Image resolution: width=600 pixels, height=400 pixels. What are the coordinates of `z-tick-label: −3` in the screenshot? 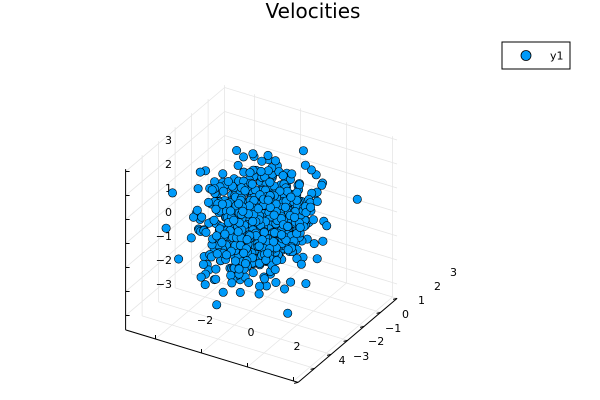 It's located at (164, 284).